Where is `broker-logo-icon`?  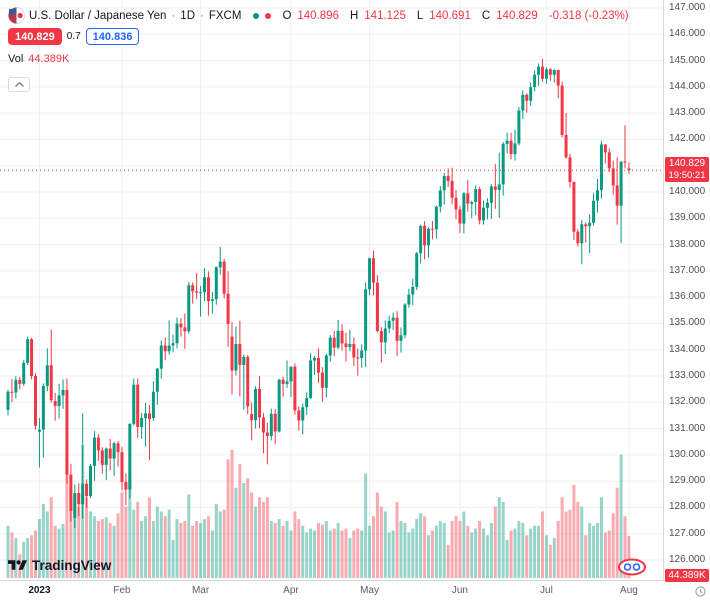
broker-logo-icon is located at coordinates (632, 569).